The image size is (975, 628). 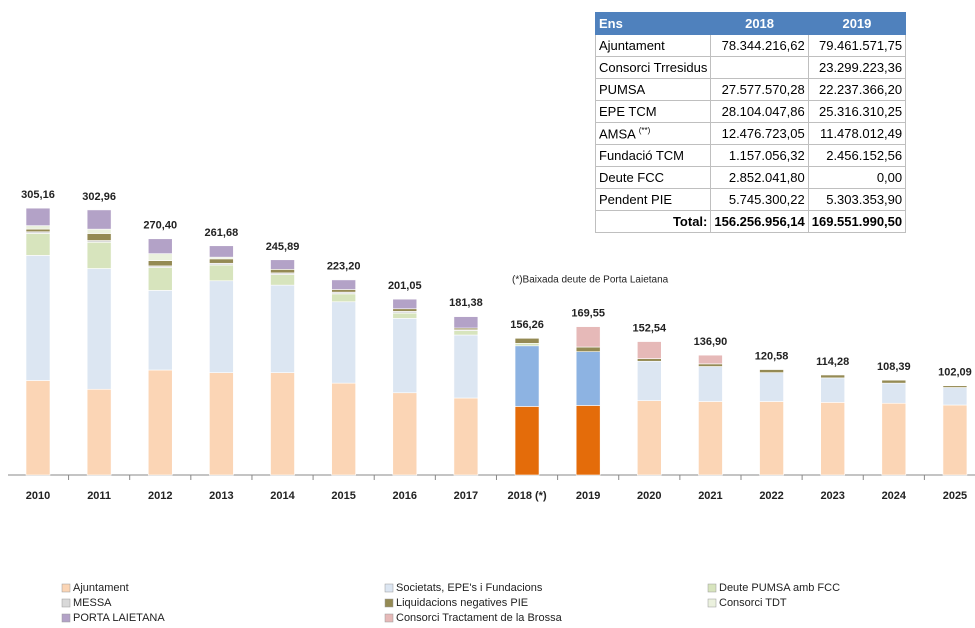 I want to click on table-cell: Ajuntament, so click(x=653, y=45).